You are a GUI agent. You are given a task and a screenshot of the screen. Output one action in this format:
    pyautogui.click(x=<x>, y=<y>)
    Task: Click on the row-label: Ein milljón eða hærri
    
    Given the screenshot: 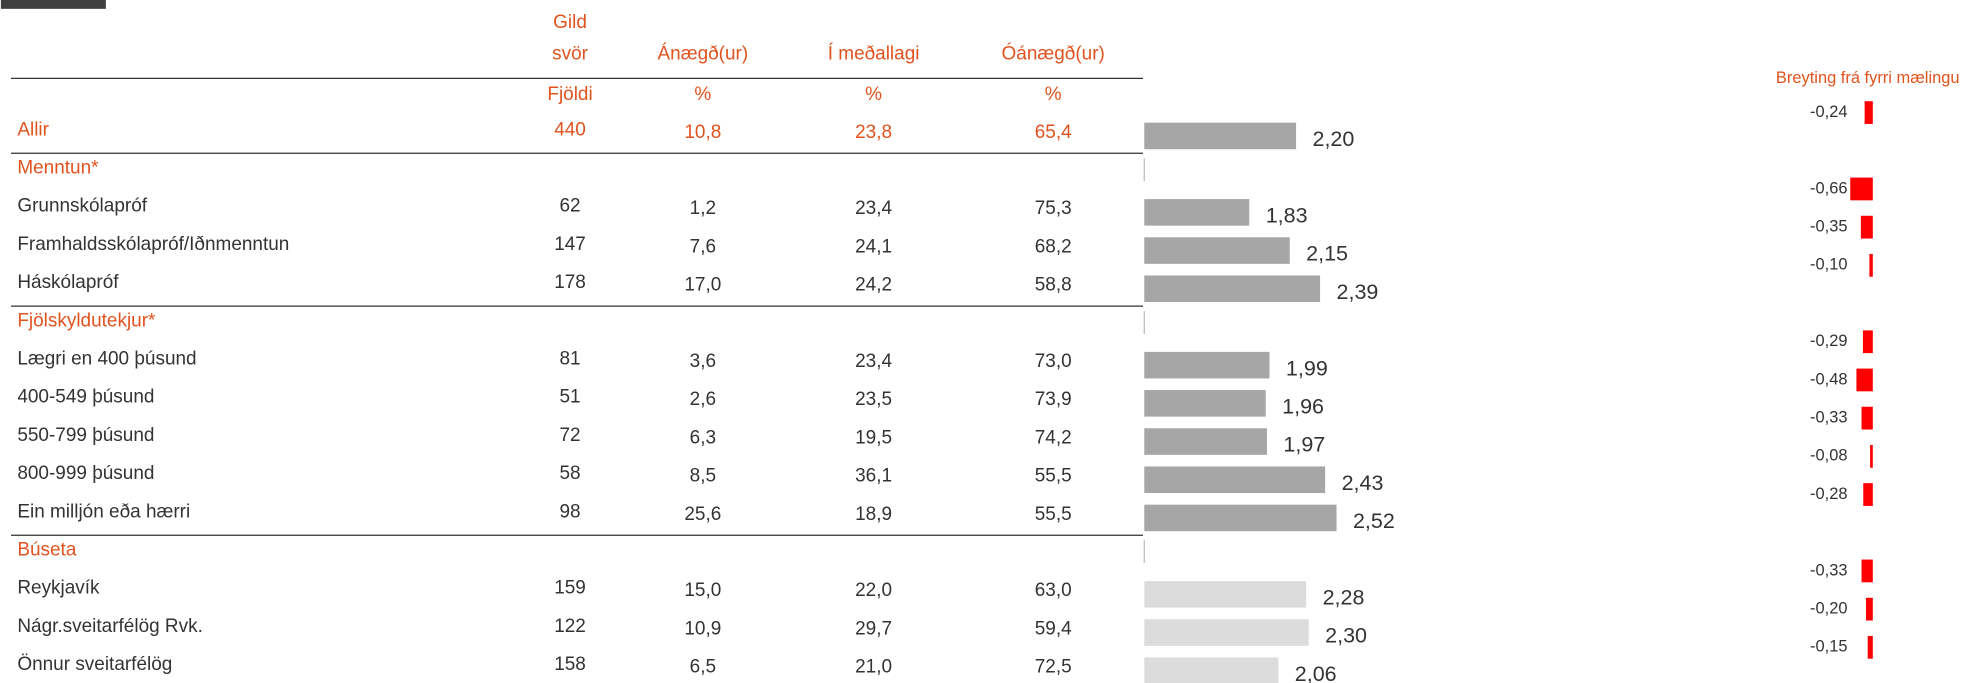 What is the action you would take?
    pyautogui.click(x=103, y=511)
    